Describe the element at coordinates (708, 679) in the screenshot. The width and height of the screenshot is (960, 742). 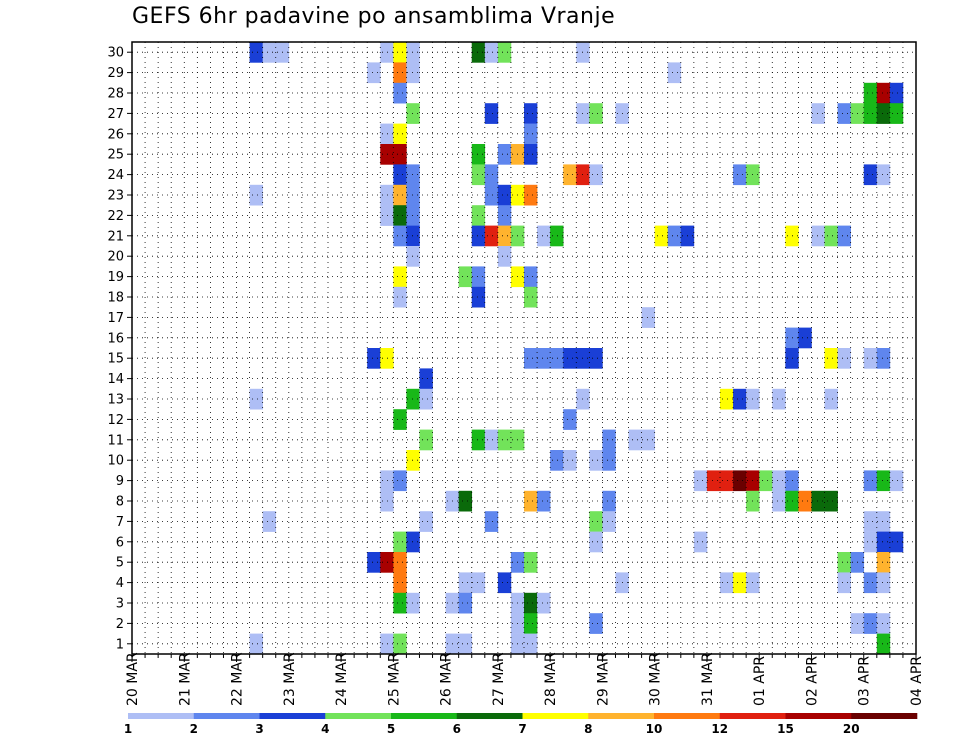
I see `x-tick-label: 31 MAR` at that location.